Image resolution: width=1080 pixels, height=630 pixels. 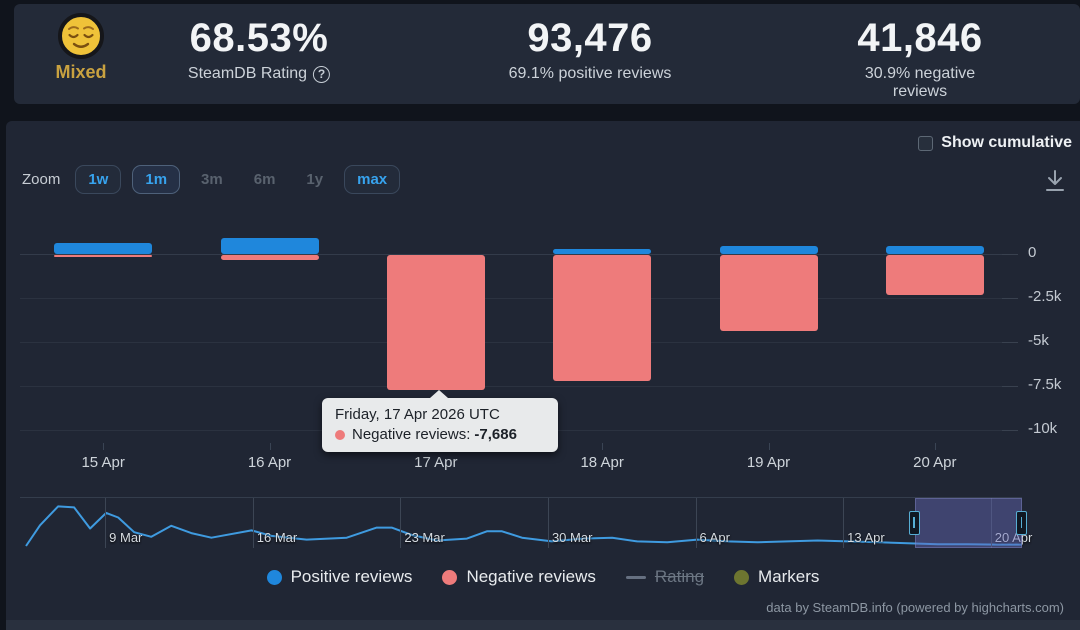 What do you see at coordinates (156, 179) in the screenshot?
I see `zoom-button-1m: 1m` at bounding box center [156, 179].